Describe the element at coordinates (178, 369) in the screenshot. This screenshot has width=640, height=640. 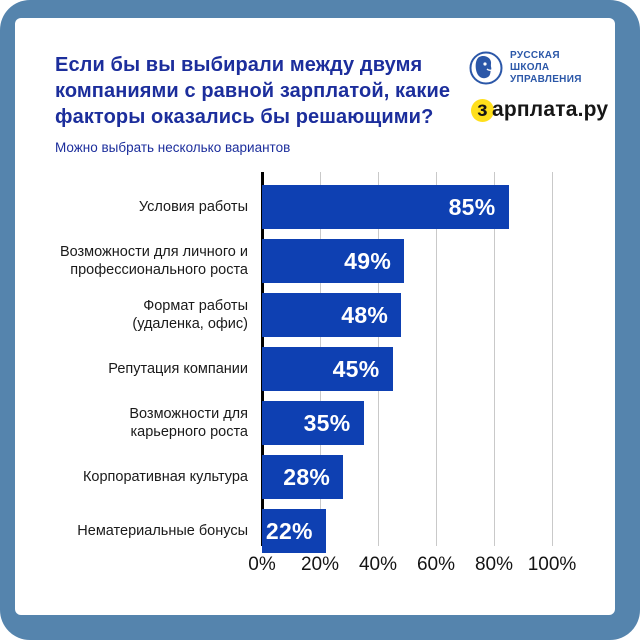
I see `category-label: Репутация компании` at that location.